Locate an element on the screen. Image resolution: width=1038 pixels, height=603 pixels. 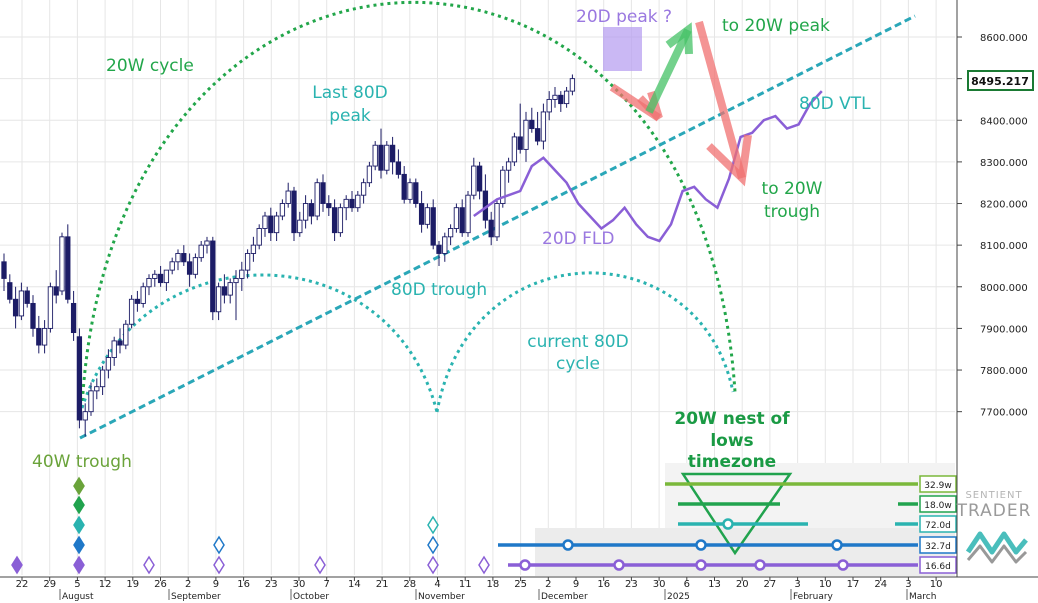
x-tick-label: 18 is located at coordinates (493, 584).